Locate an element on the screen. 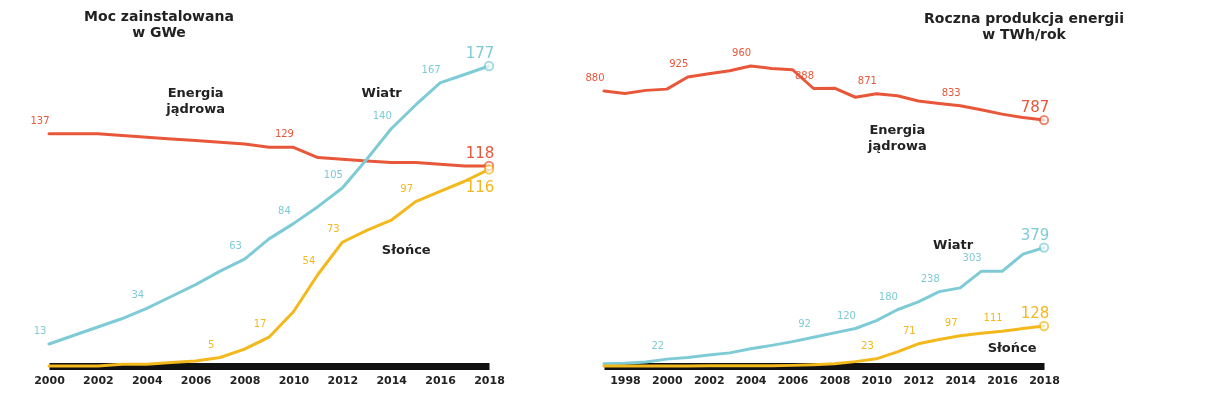 This screenshot has height=410, width=1218. data-label: 71 is located at coordinates (909, 330).